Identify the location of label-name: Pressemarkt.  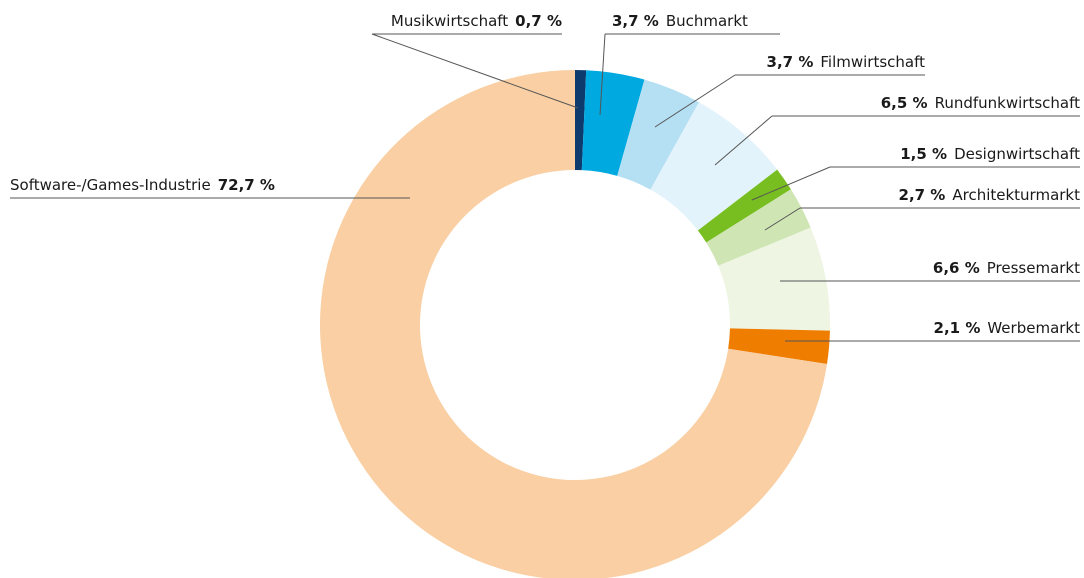
(1033, 268).